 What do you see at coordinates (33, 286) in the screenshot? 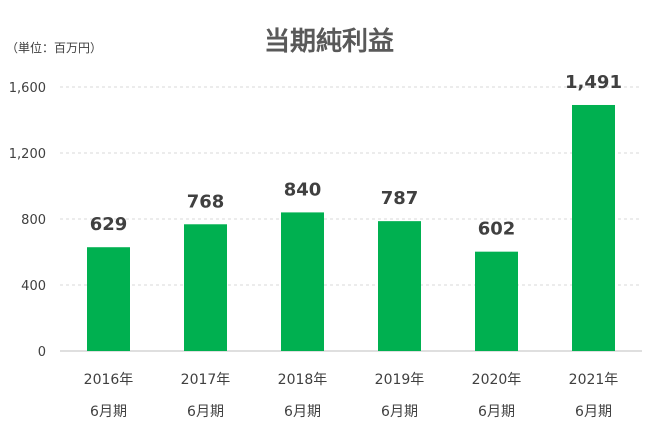
I see `y-tick-label: 400` at bounding box center [33, 286].